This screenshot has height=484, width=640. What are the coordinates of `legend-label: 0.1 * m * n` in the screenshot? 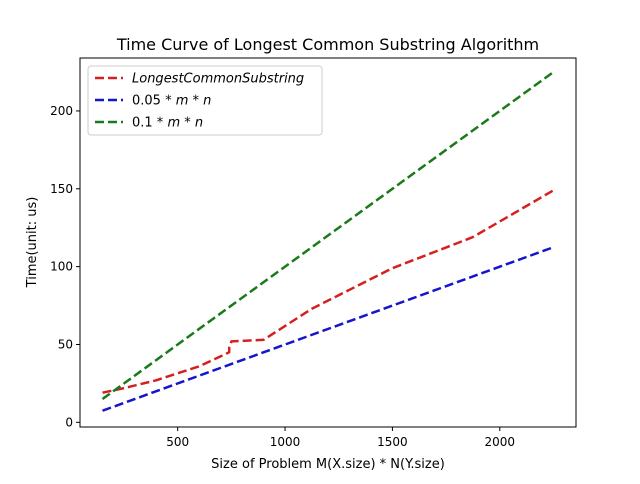 It's located at (167, 123).